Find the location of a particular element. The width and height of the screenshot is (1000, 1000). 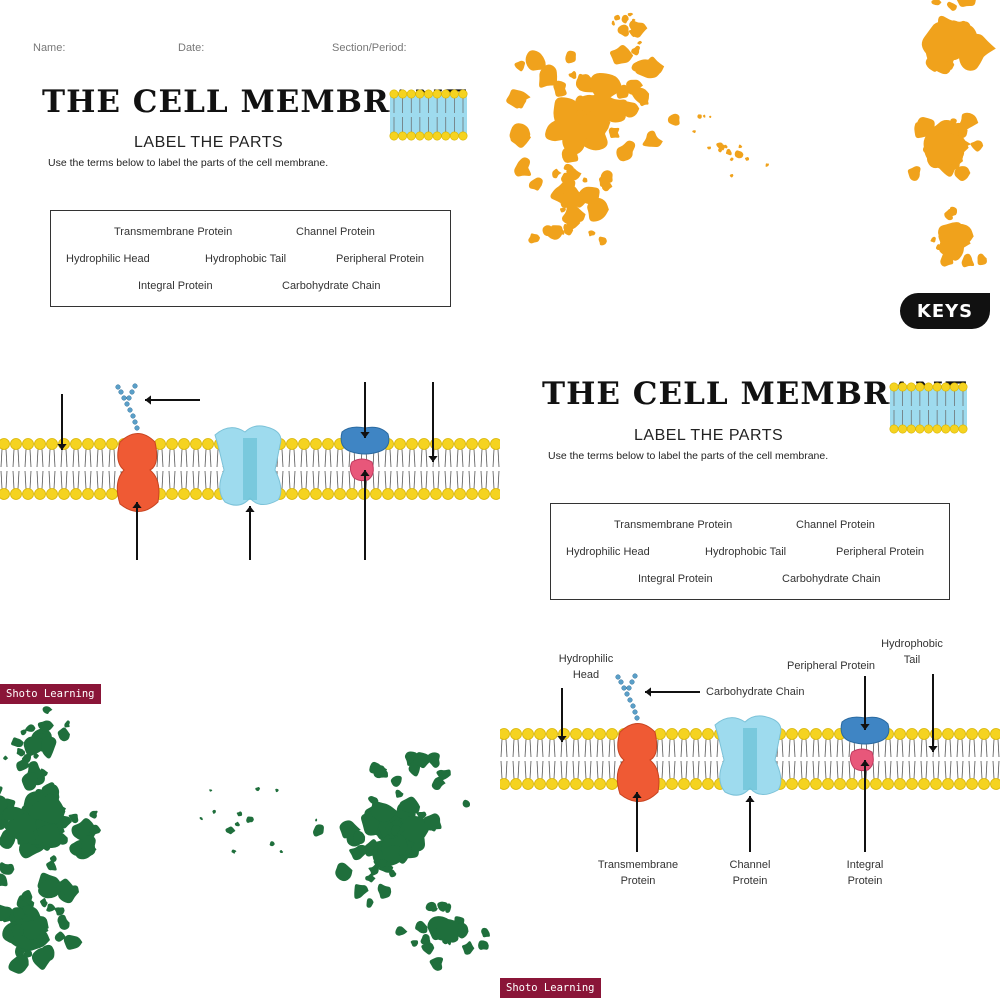

label-hydrophilic-head: Hydrophilic Head is located at coordinates (586, 667).